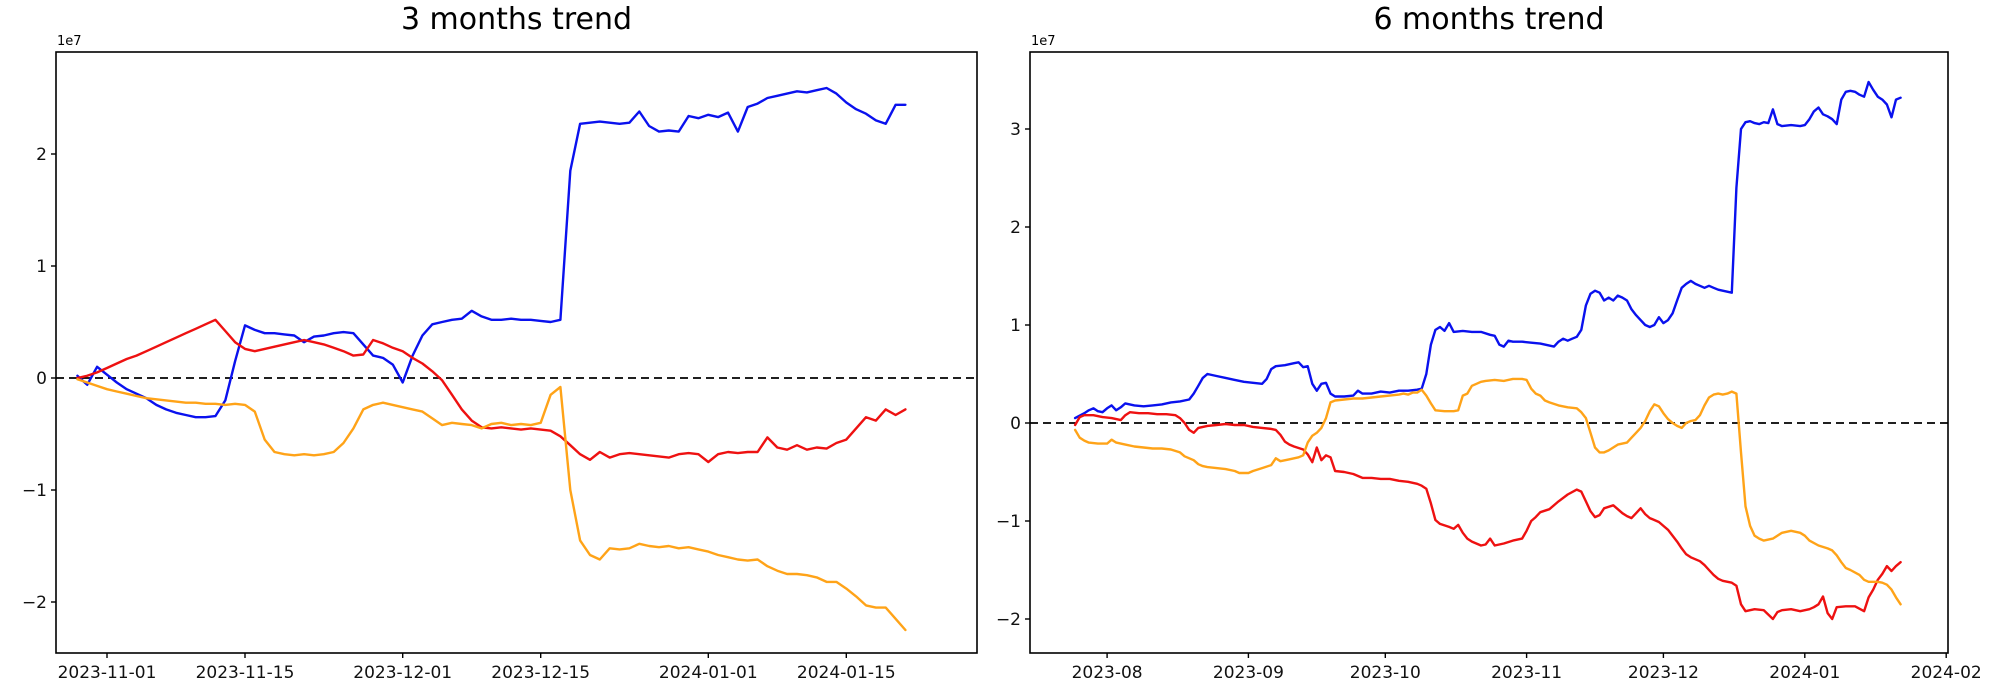 The image size is (2000, 700). I want to click on x-tick-label: 2023-11-01, so click(107, 673).